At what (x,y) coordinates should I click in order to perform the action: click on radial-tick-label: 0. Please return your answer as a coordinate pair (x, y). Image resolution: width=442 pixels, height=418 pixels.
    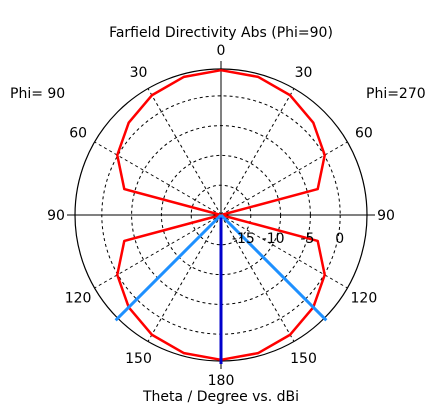
    Looking at the image, I should click on (339, 239).